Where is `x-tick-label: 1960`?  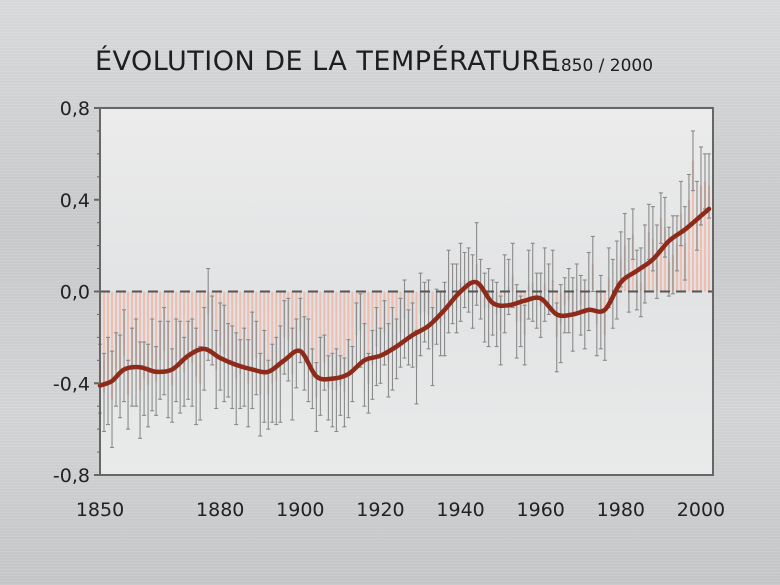
x-tick-label: 1960 is located at coordinates (541, 510).